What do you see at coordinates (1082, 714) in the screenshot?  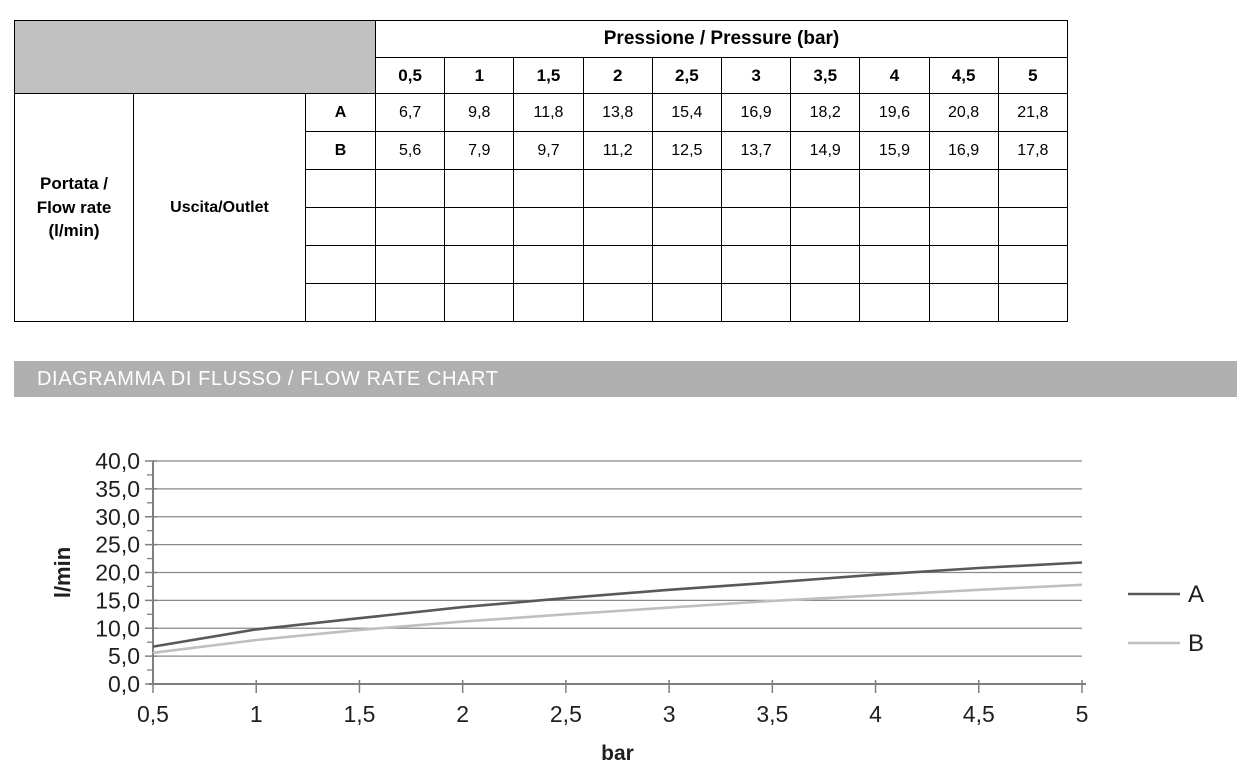 I see `x-tick-label: 5` at bounding box center [1082, 714].